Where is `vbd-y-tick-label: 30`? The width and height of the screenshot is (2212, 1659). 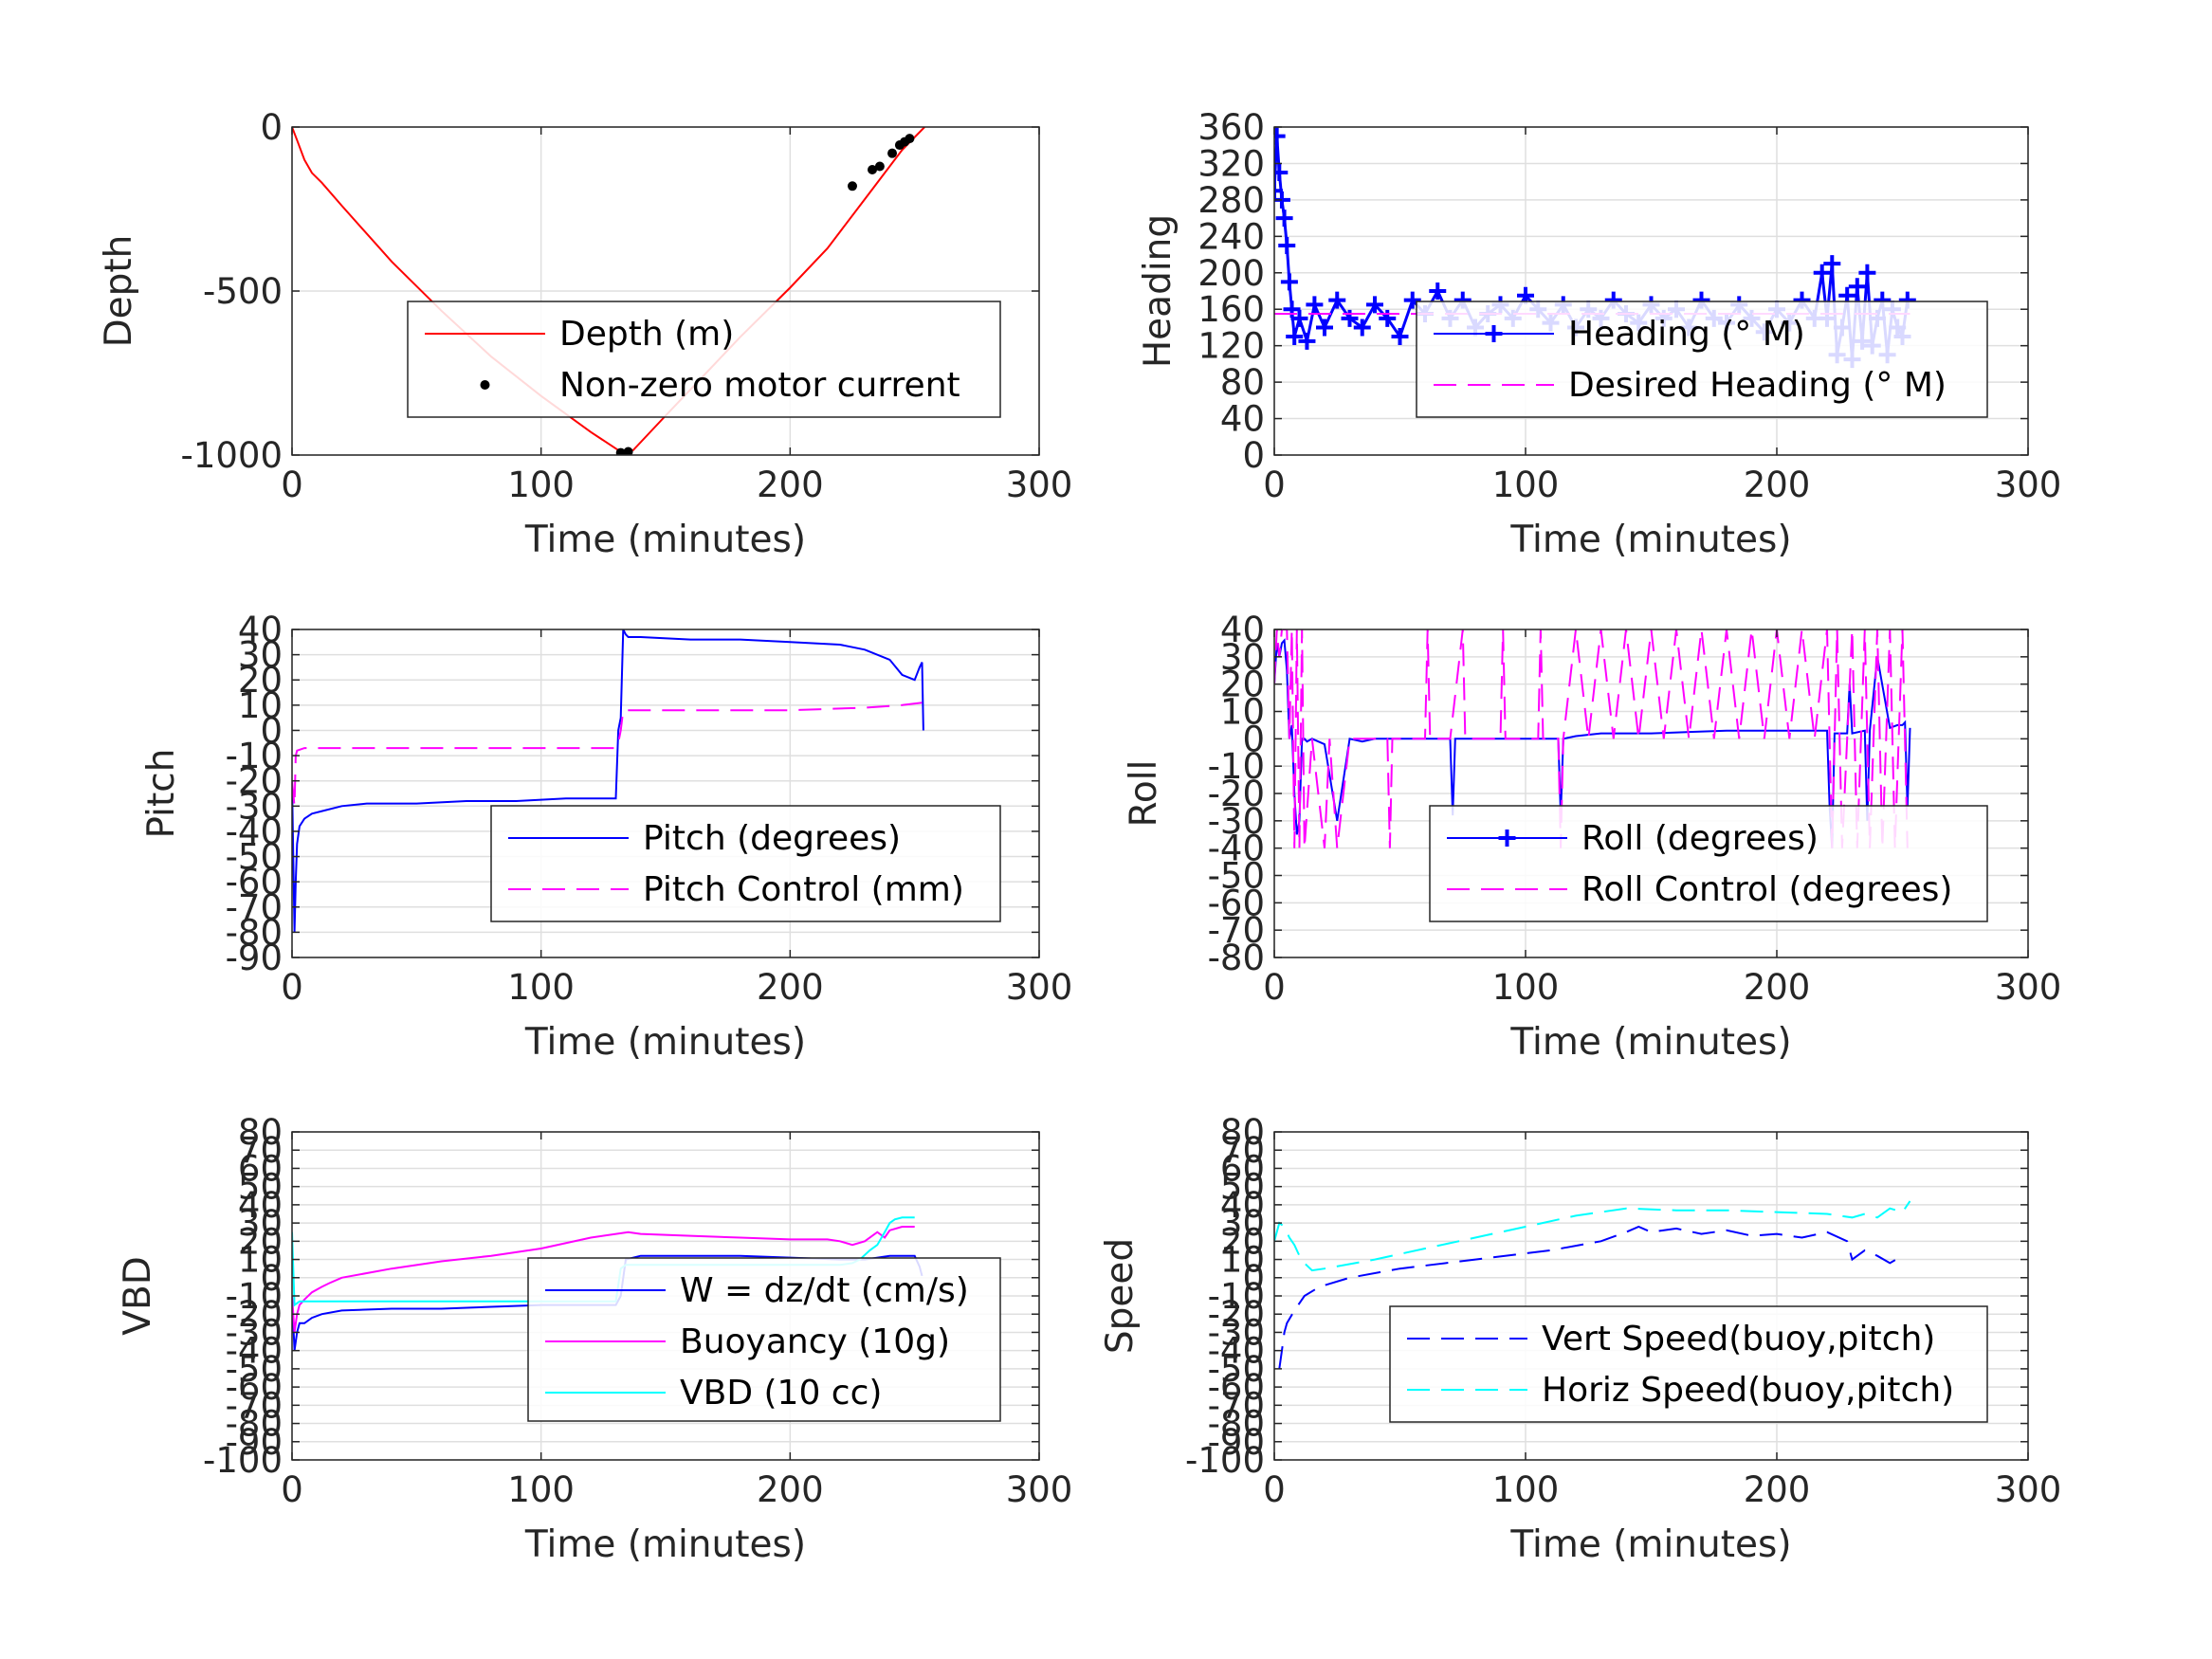
vbd-y-tick-label: 30 is located at coordinates (260, 1223).